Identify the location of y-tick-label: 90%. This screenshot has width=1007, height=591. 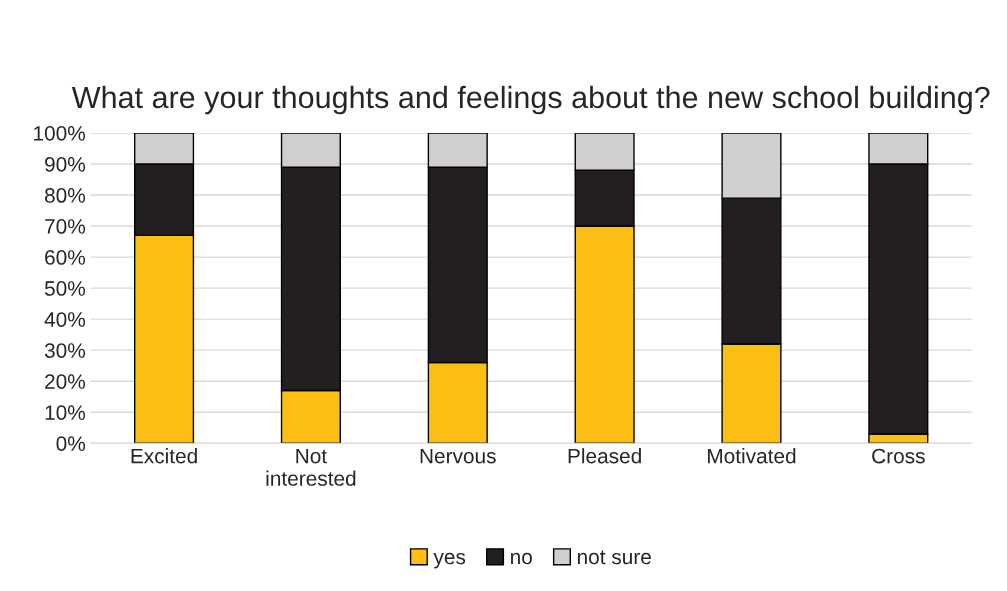
(65, 164).